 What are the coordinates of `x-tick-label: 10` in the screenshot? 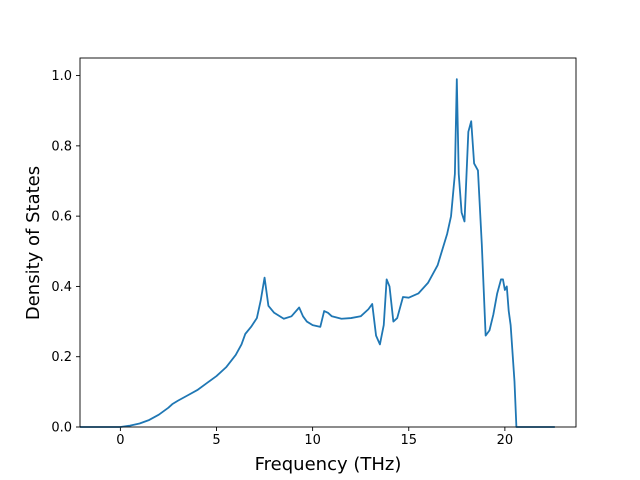 It's located at (312, 440).